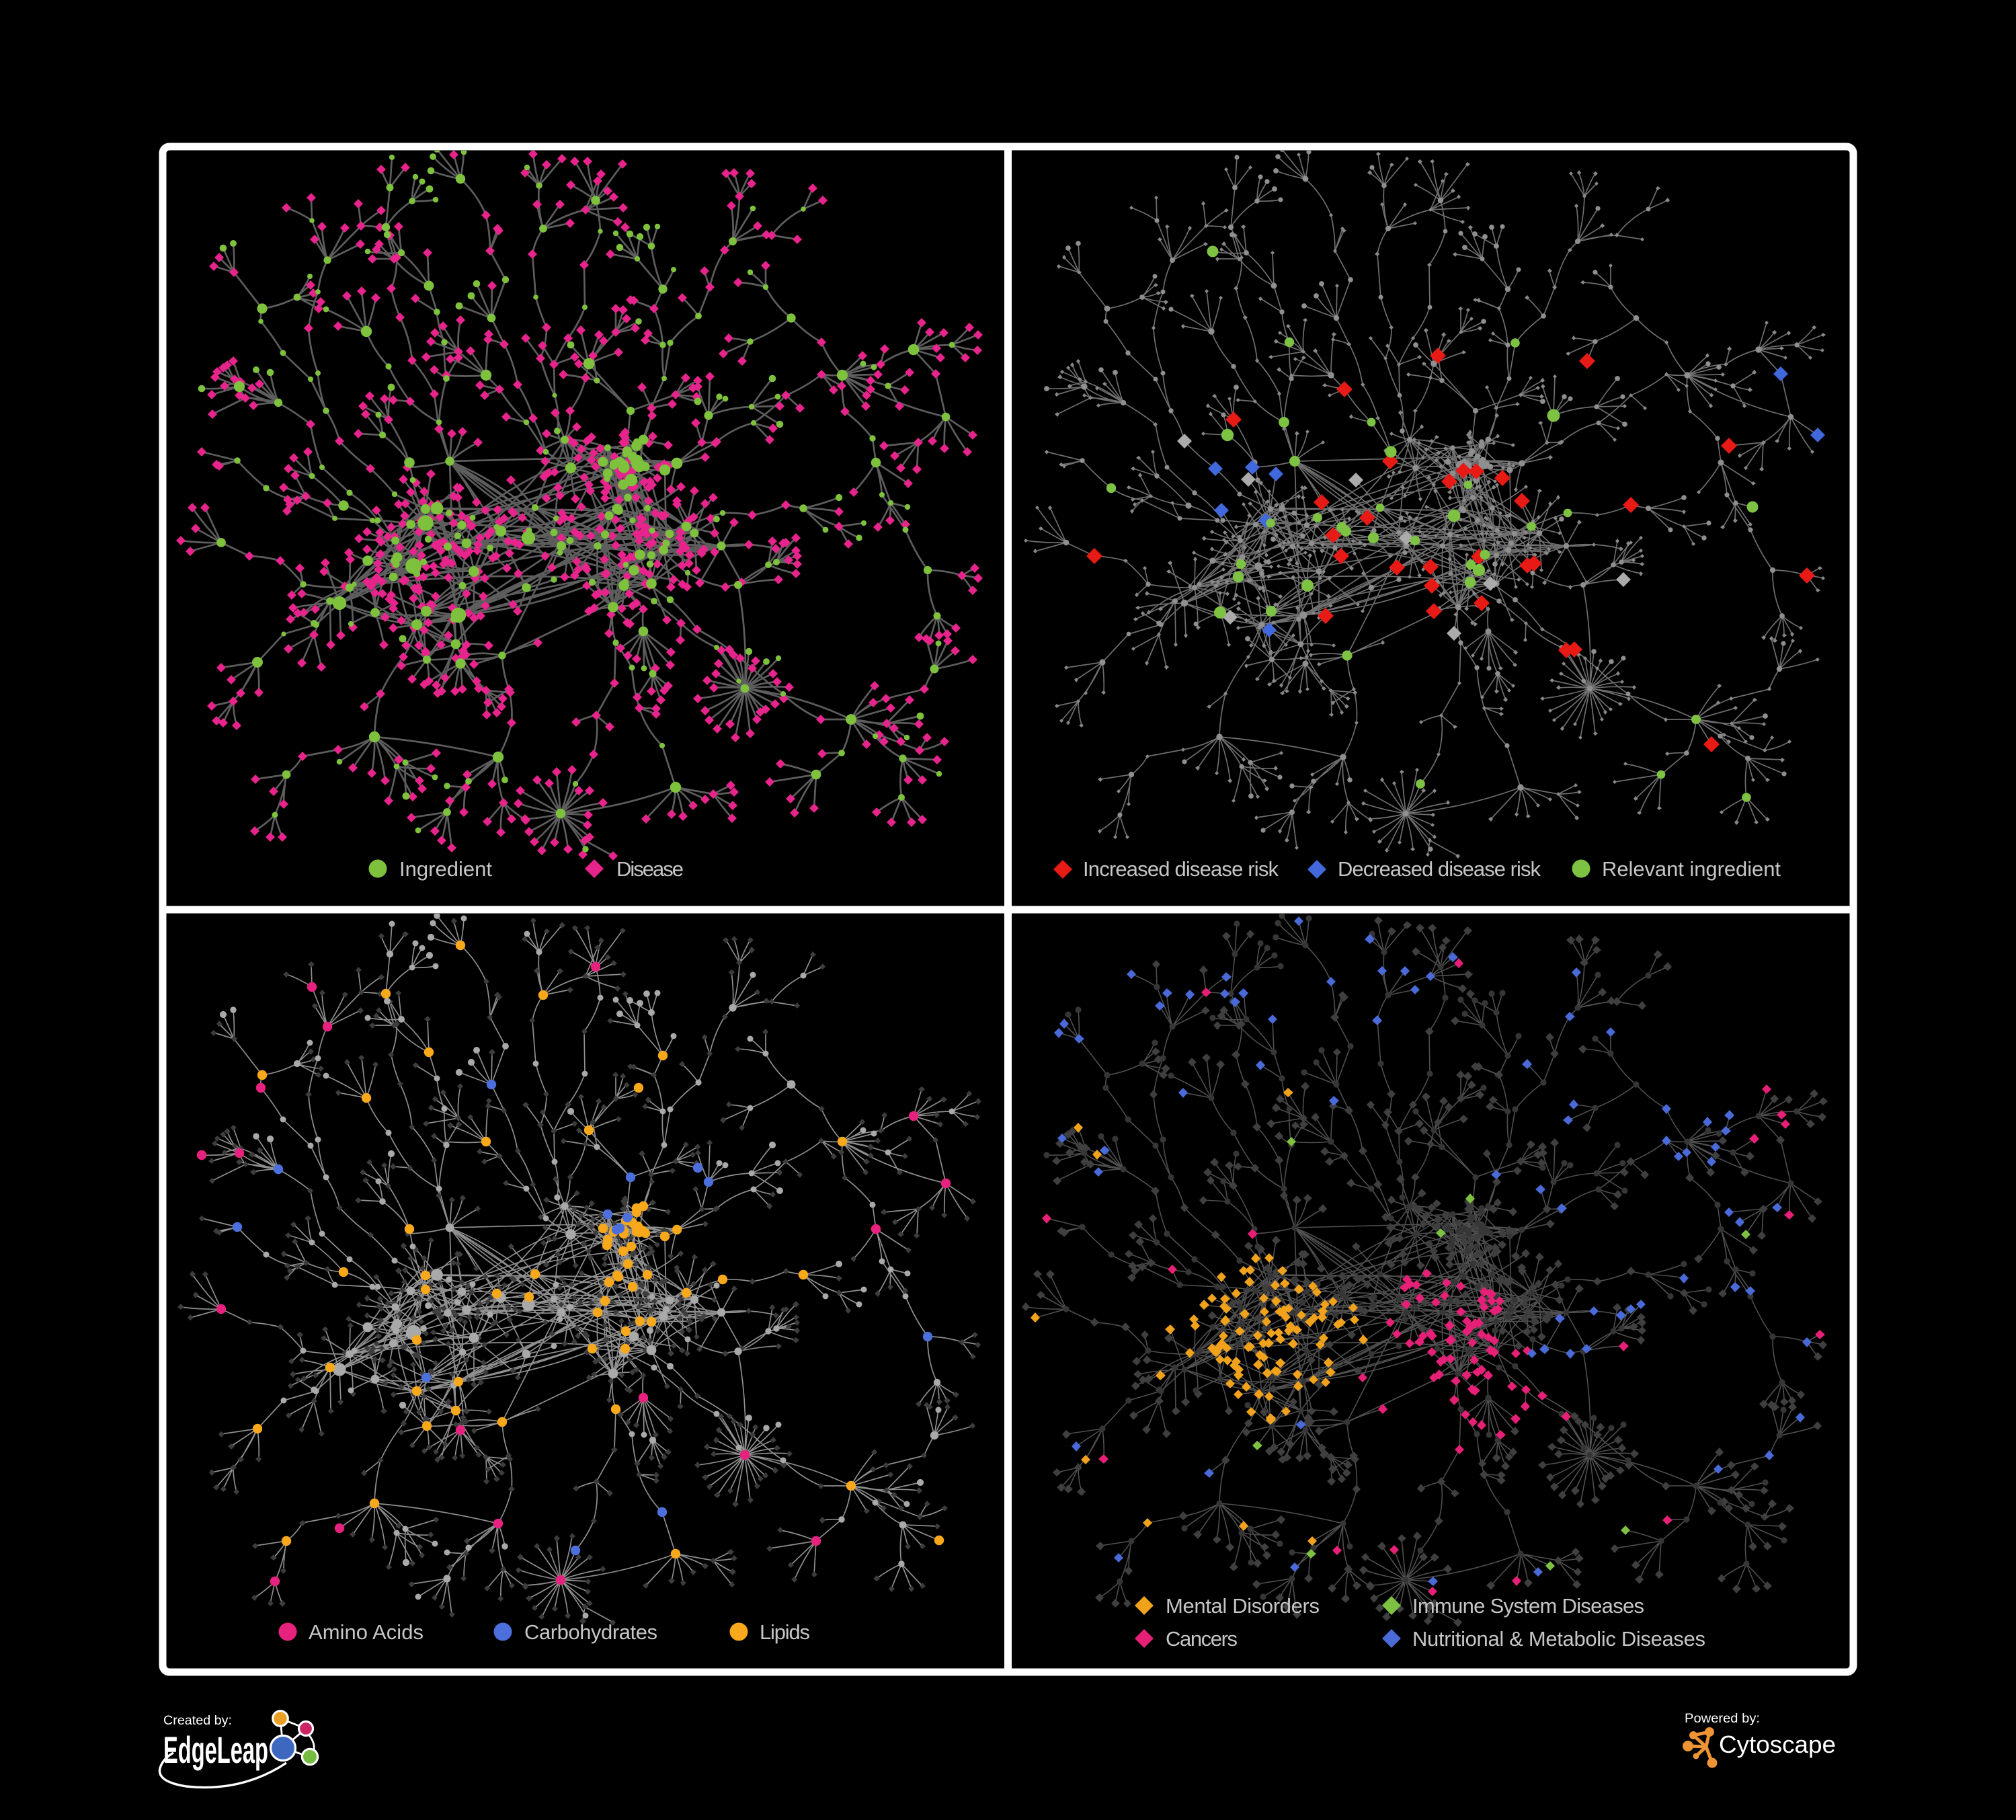 The image size is (2016, 1820). What do you see at coordinates (1558, 1639) in the screenshot?
I see `svg-text:Nutritional & Metabolic Diseas: Nutritional & Metabolic Diseases` at bounding box center [1558, 1639].